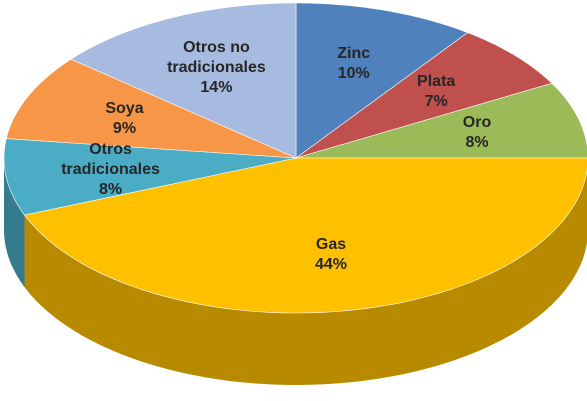  Describe the element at coordinates (331, 255) in the screenshot. I see `slice-label: Gas 44%` at that location.